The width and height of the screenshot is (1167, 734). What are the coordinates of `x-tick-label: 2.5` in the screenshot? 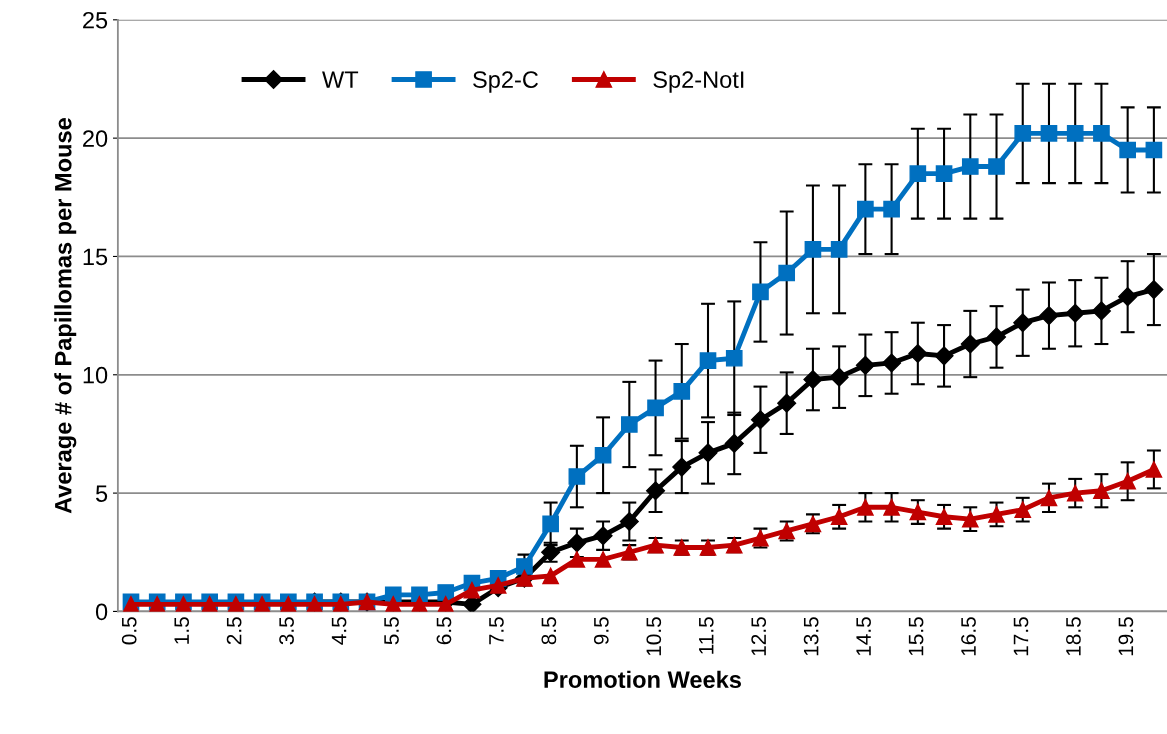 It's located at (234, 631).